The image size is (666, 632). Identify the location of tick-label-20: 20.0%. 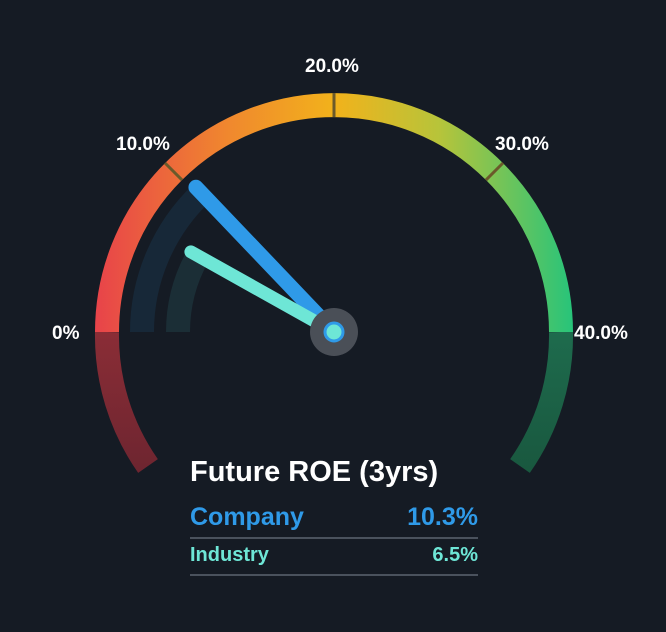
(332, 66).